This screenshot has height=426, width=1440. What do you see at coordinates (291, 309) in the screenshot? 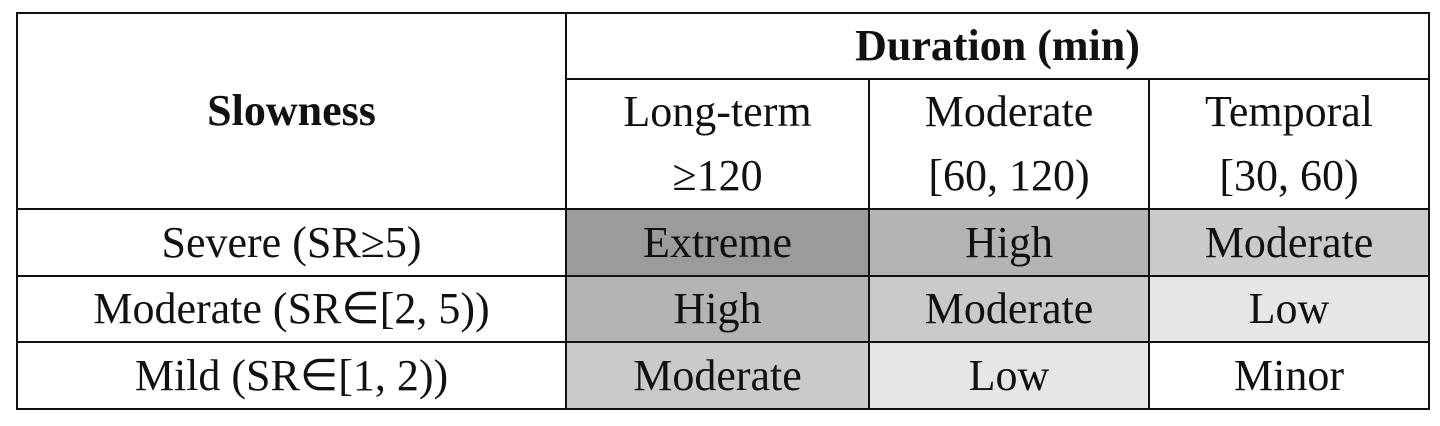
I see `row-label: Moderate (SR∈[2, 5))` at bounding box center [291, 309].